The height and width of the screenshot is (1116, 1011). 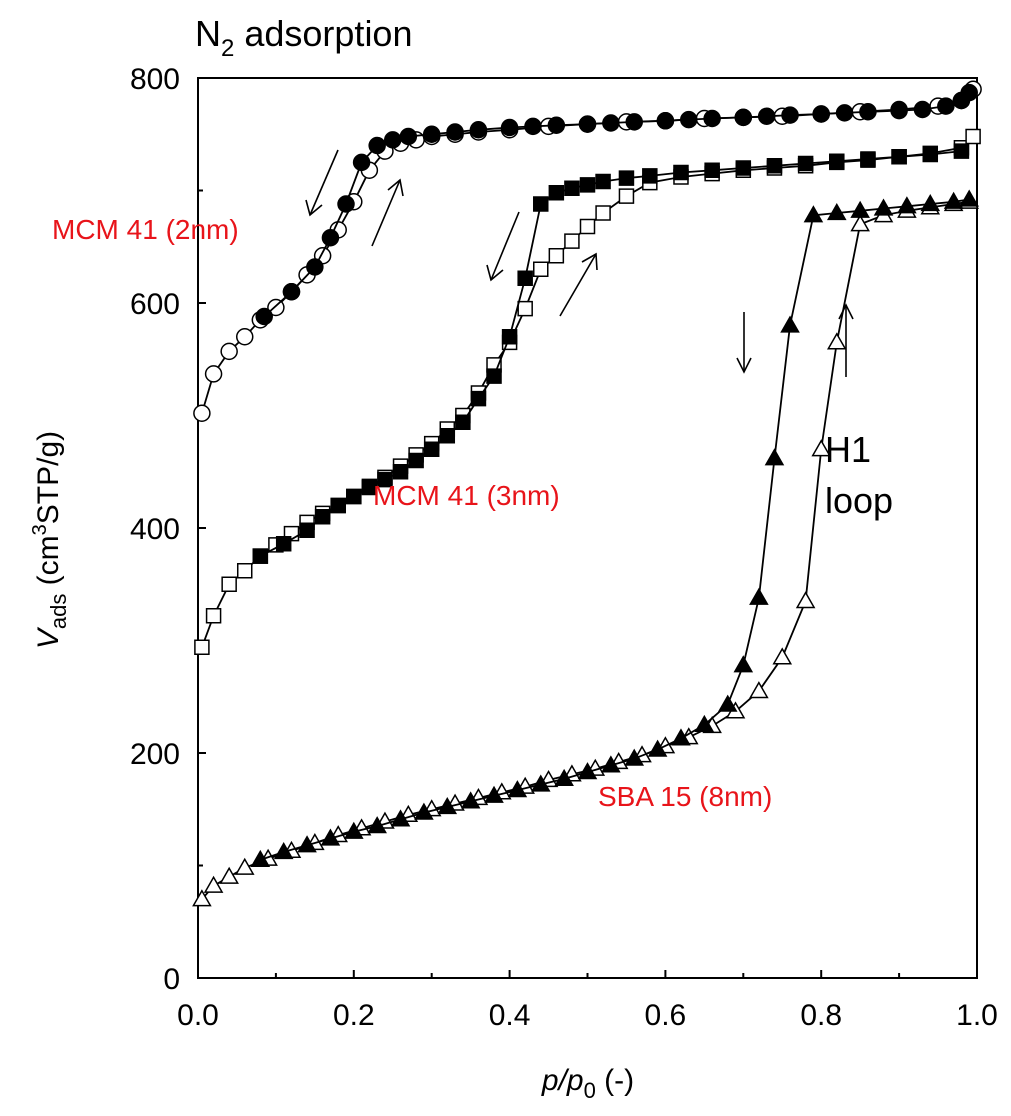 What do you see at coordinates (40, 529) in the screenshot?
I see `y-title-sup: 3` at bounding box center [40, 529].